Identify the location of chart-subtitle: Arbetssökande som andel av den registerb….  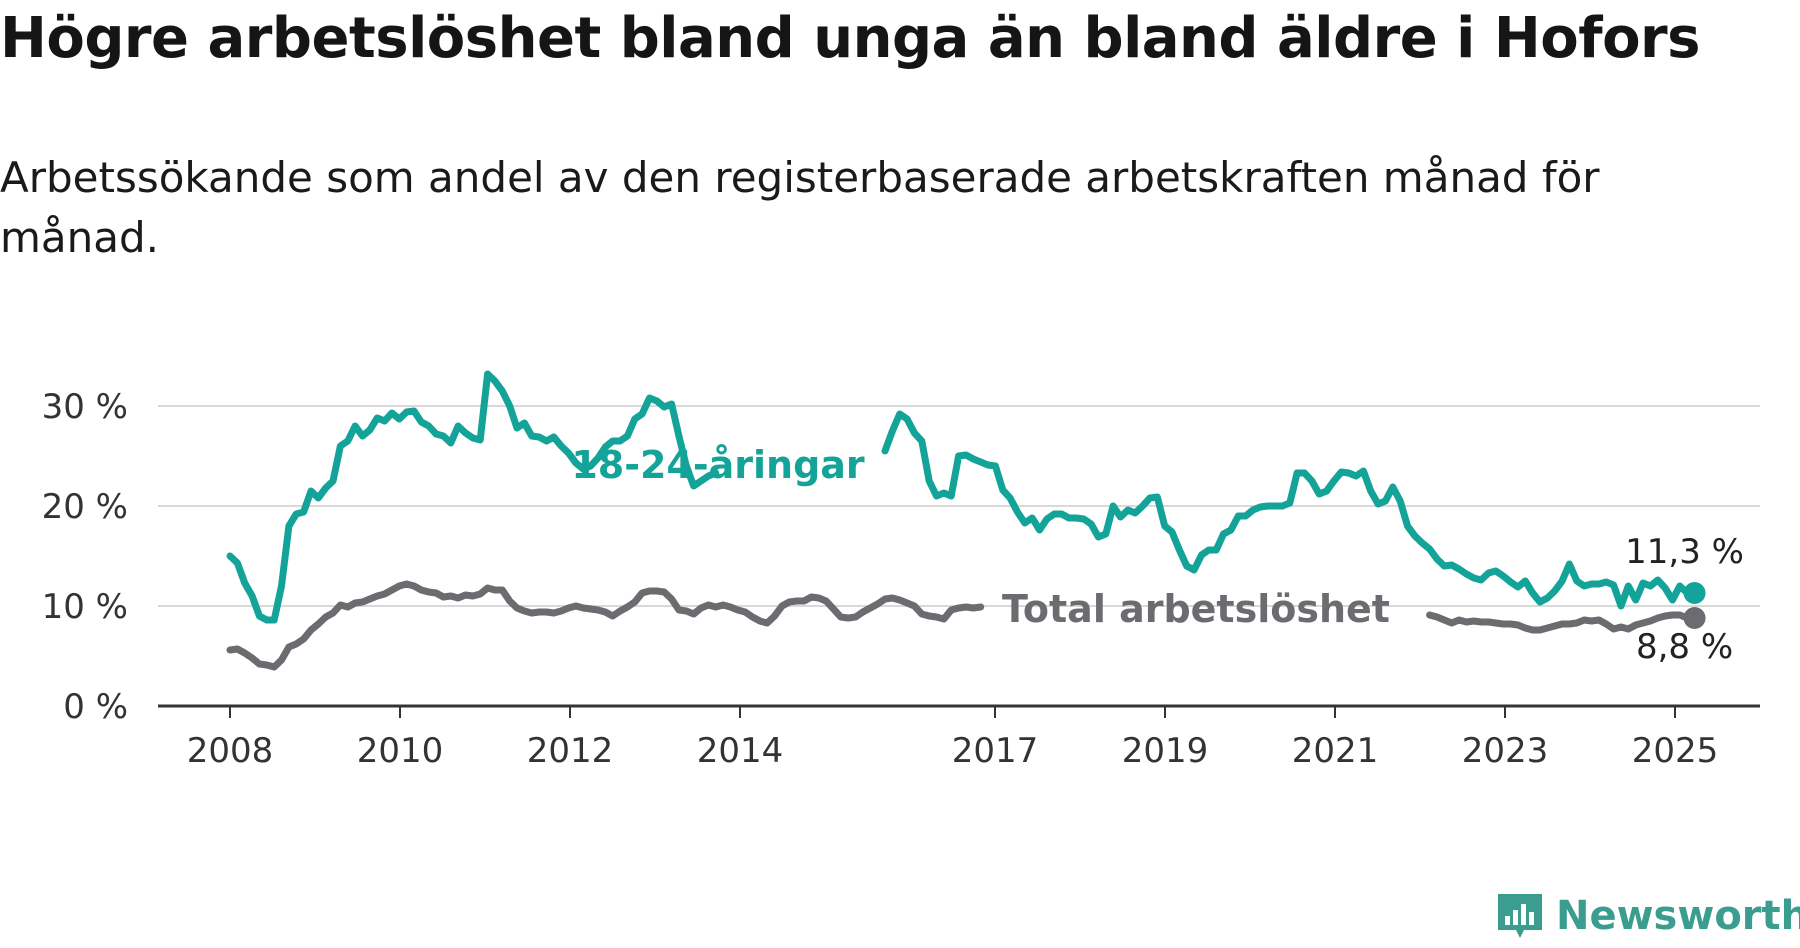
(800, 207).